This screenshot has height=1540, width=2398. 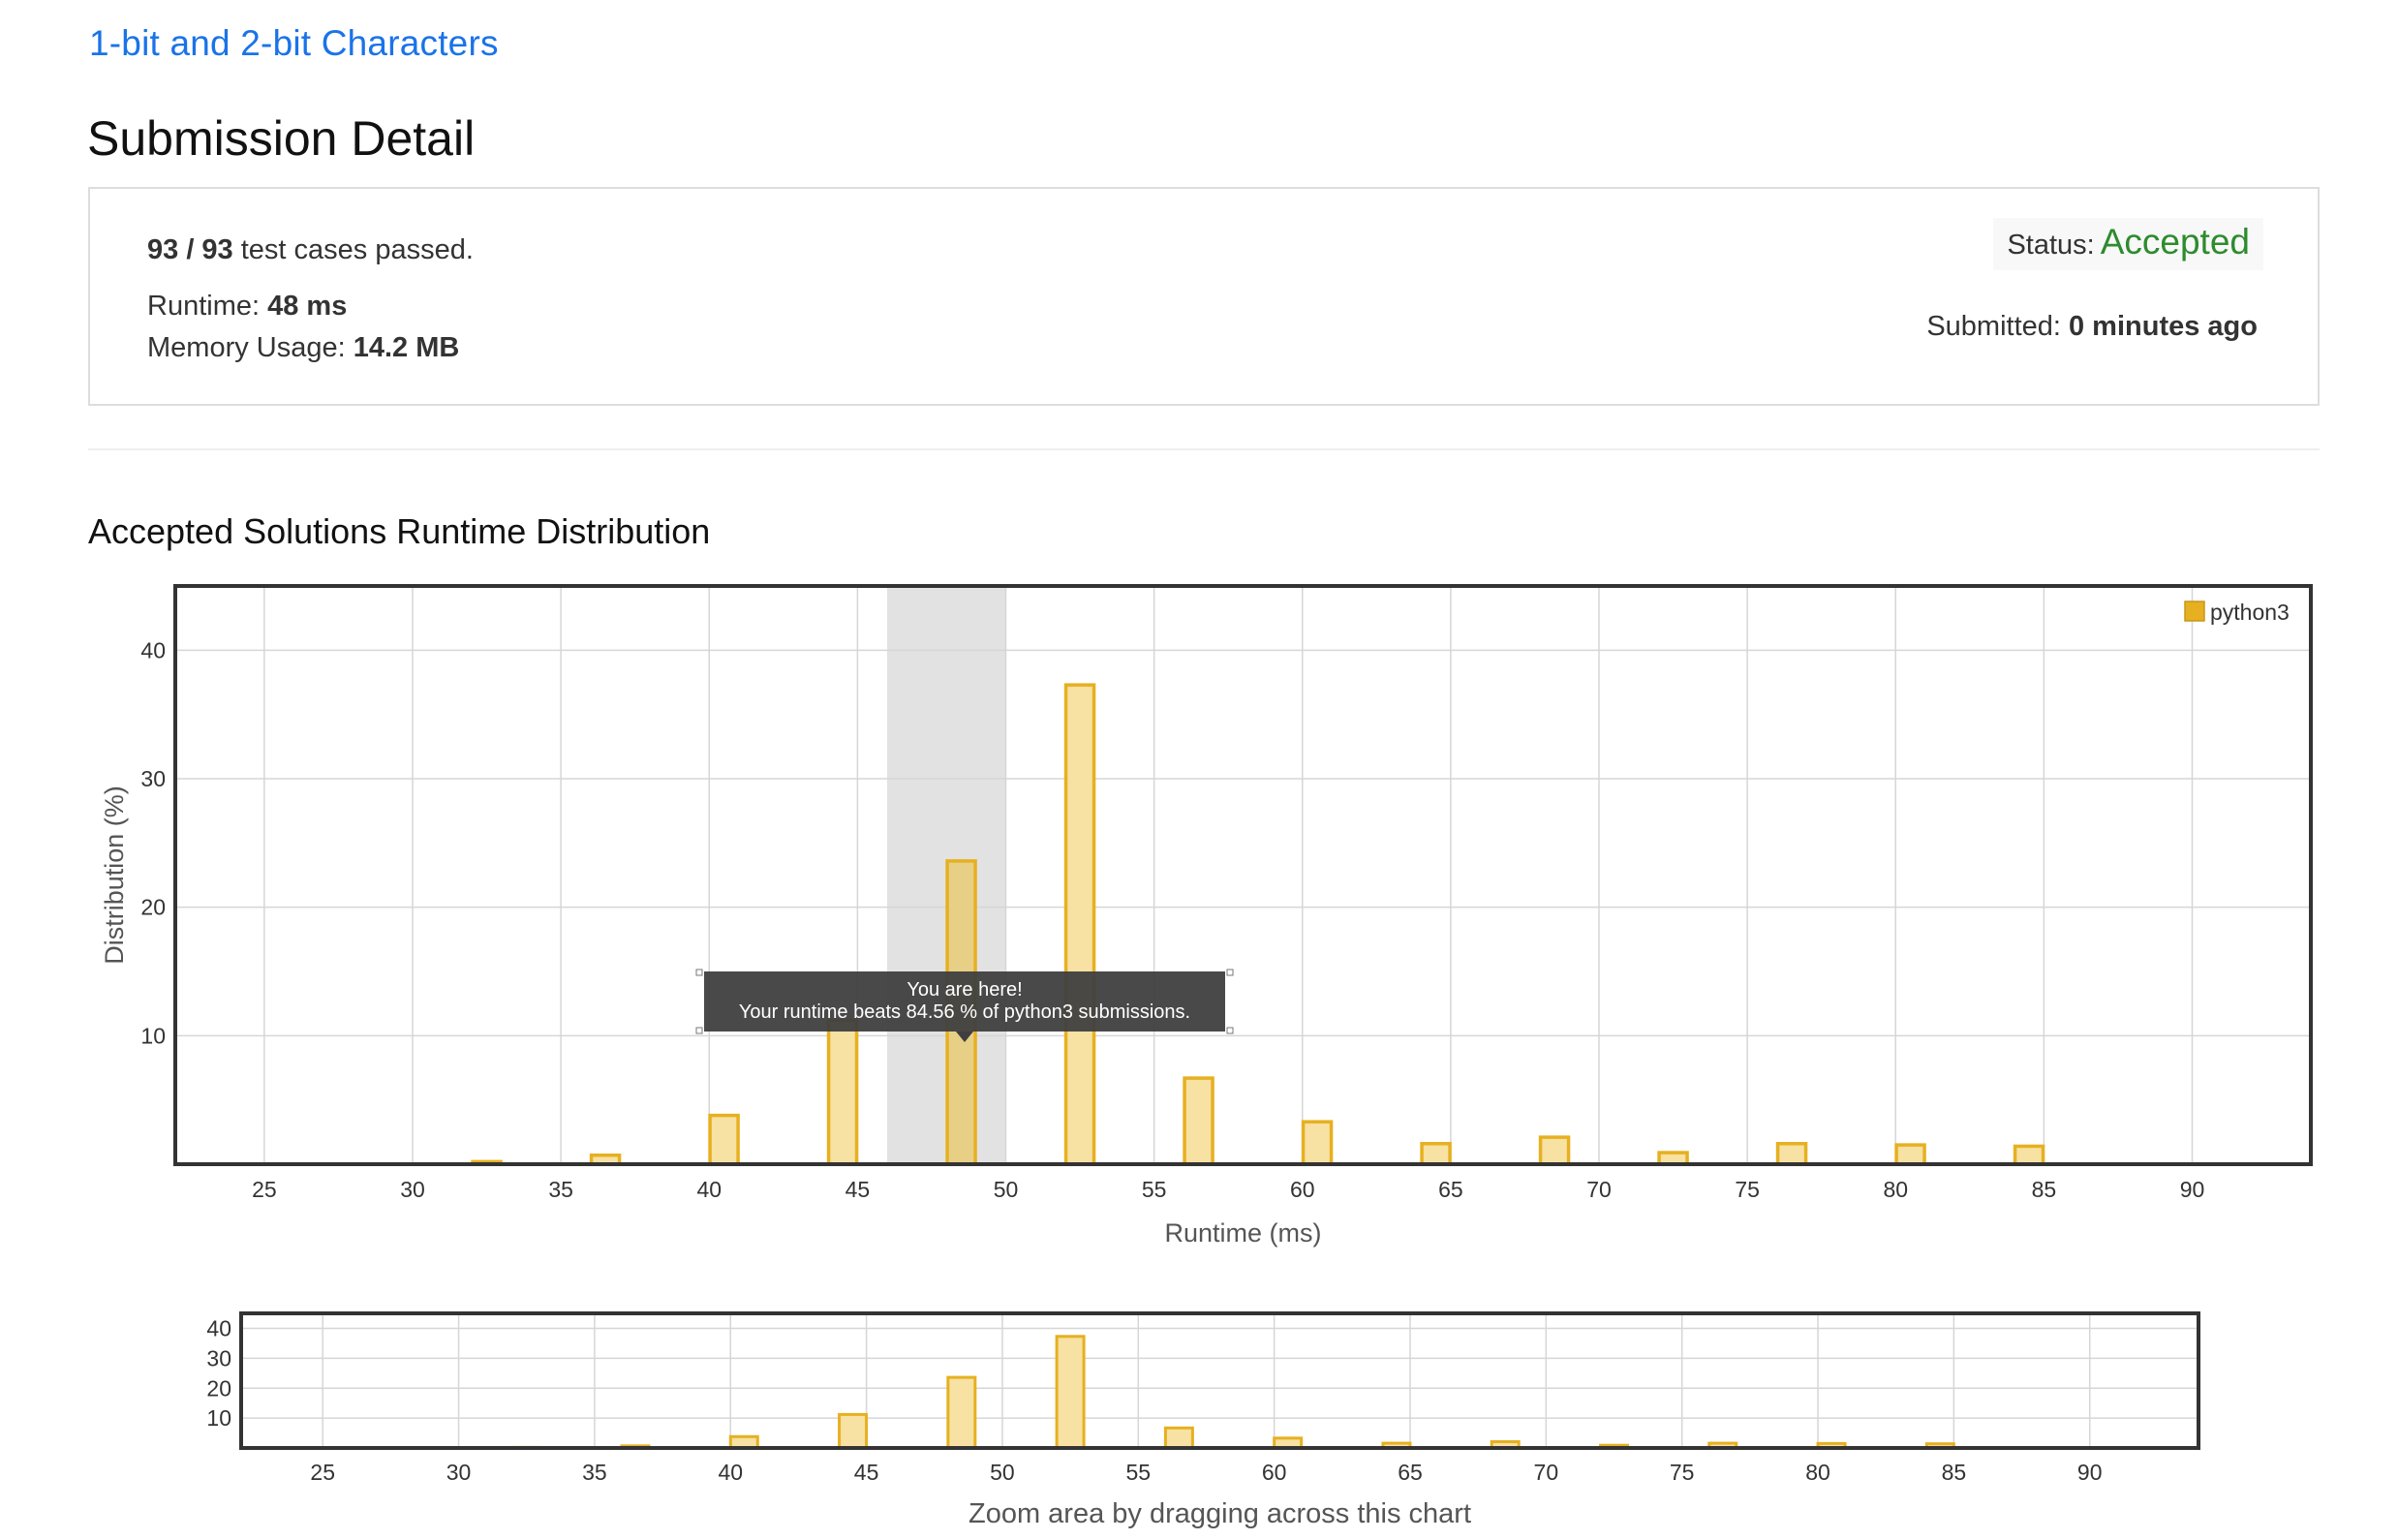 I want to click on plot-area, so click(x=1219, y=1380).